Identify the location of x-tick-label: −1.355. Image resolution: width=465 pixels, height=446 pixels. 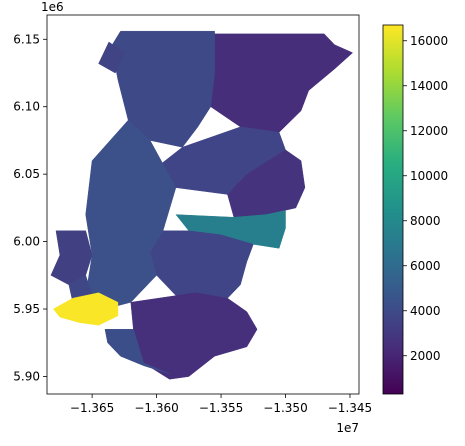
(221, 408).